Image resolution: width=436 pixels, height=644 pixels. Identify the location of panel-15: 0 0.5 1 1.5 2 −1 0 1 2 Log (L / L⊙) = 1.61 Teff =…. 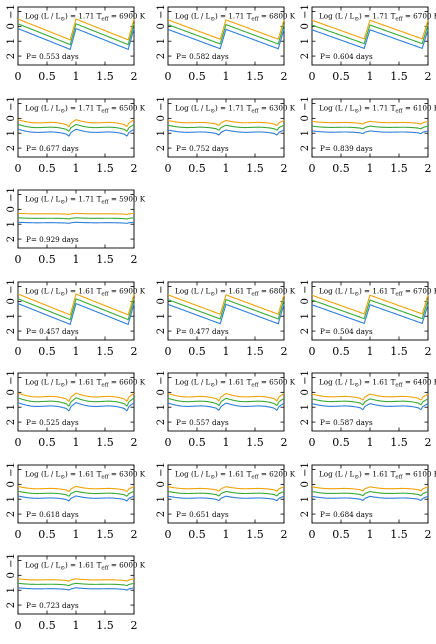
(226, 501).